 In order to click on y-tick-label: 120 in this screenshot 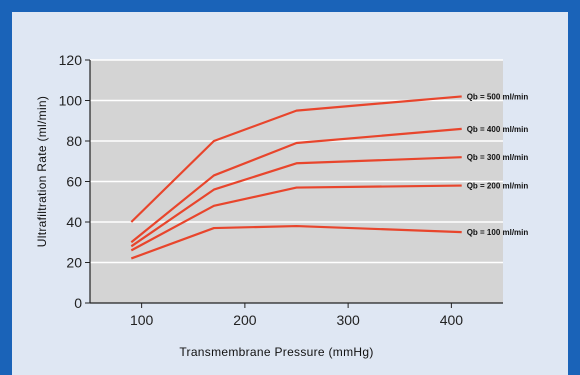, I will do `click(71, 60)`.